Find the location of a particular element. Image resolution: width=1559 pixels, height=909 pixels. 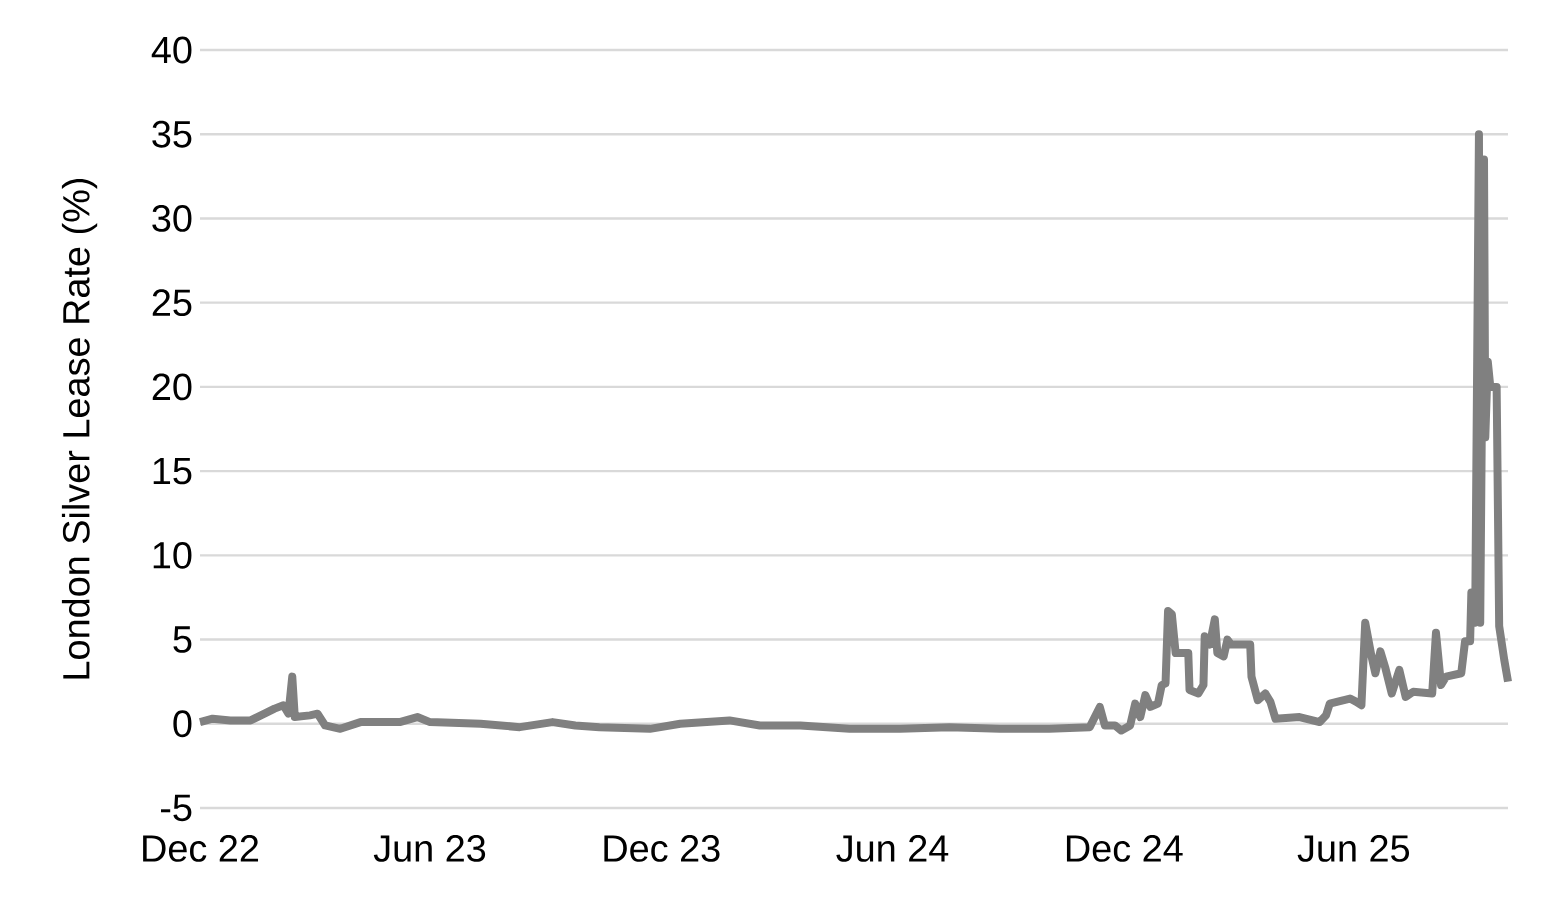

x-tick-label: Jun 23 is located at coordinates (429, 848).